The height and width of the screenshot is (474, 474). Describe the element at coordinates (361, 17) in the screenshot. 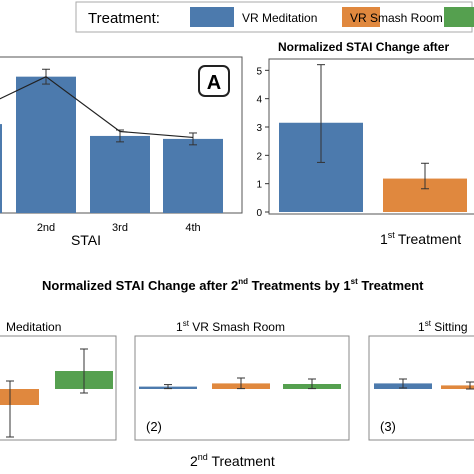

I see `legend-swatch-smash` at that location.